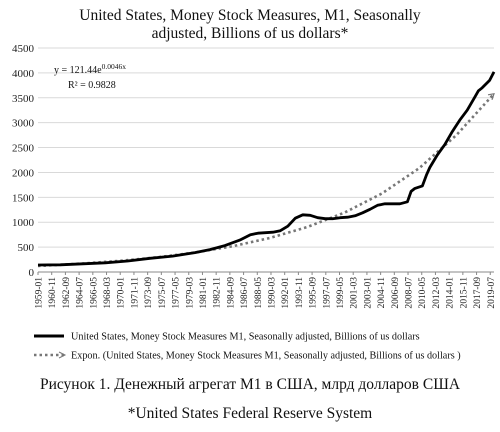  What do you see at coordinates (23, 149) in the screenshot?
I see `y-tick-label: 2500` at bounding box center [23, 149].